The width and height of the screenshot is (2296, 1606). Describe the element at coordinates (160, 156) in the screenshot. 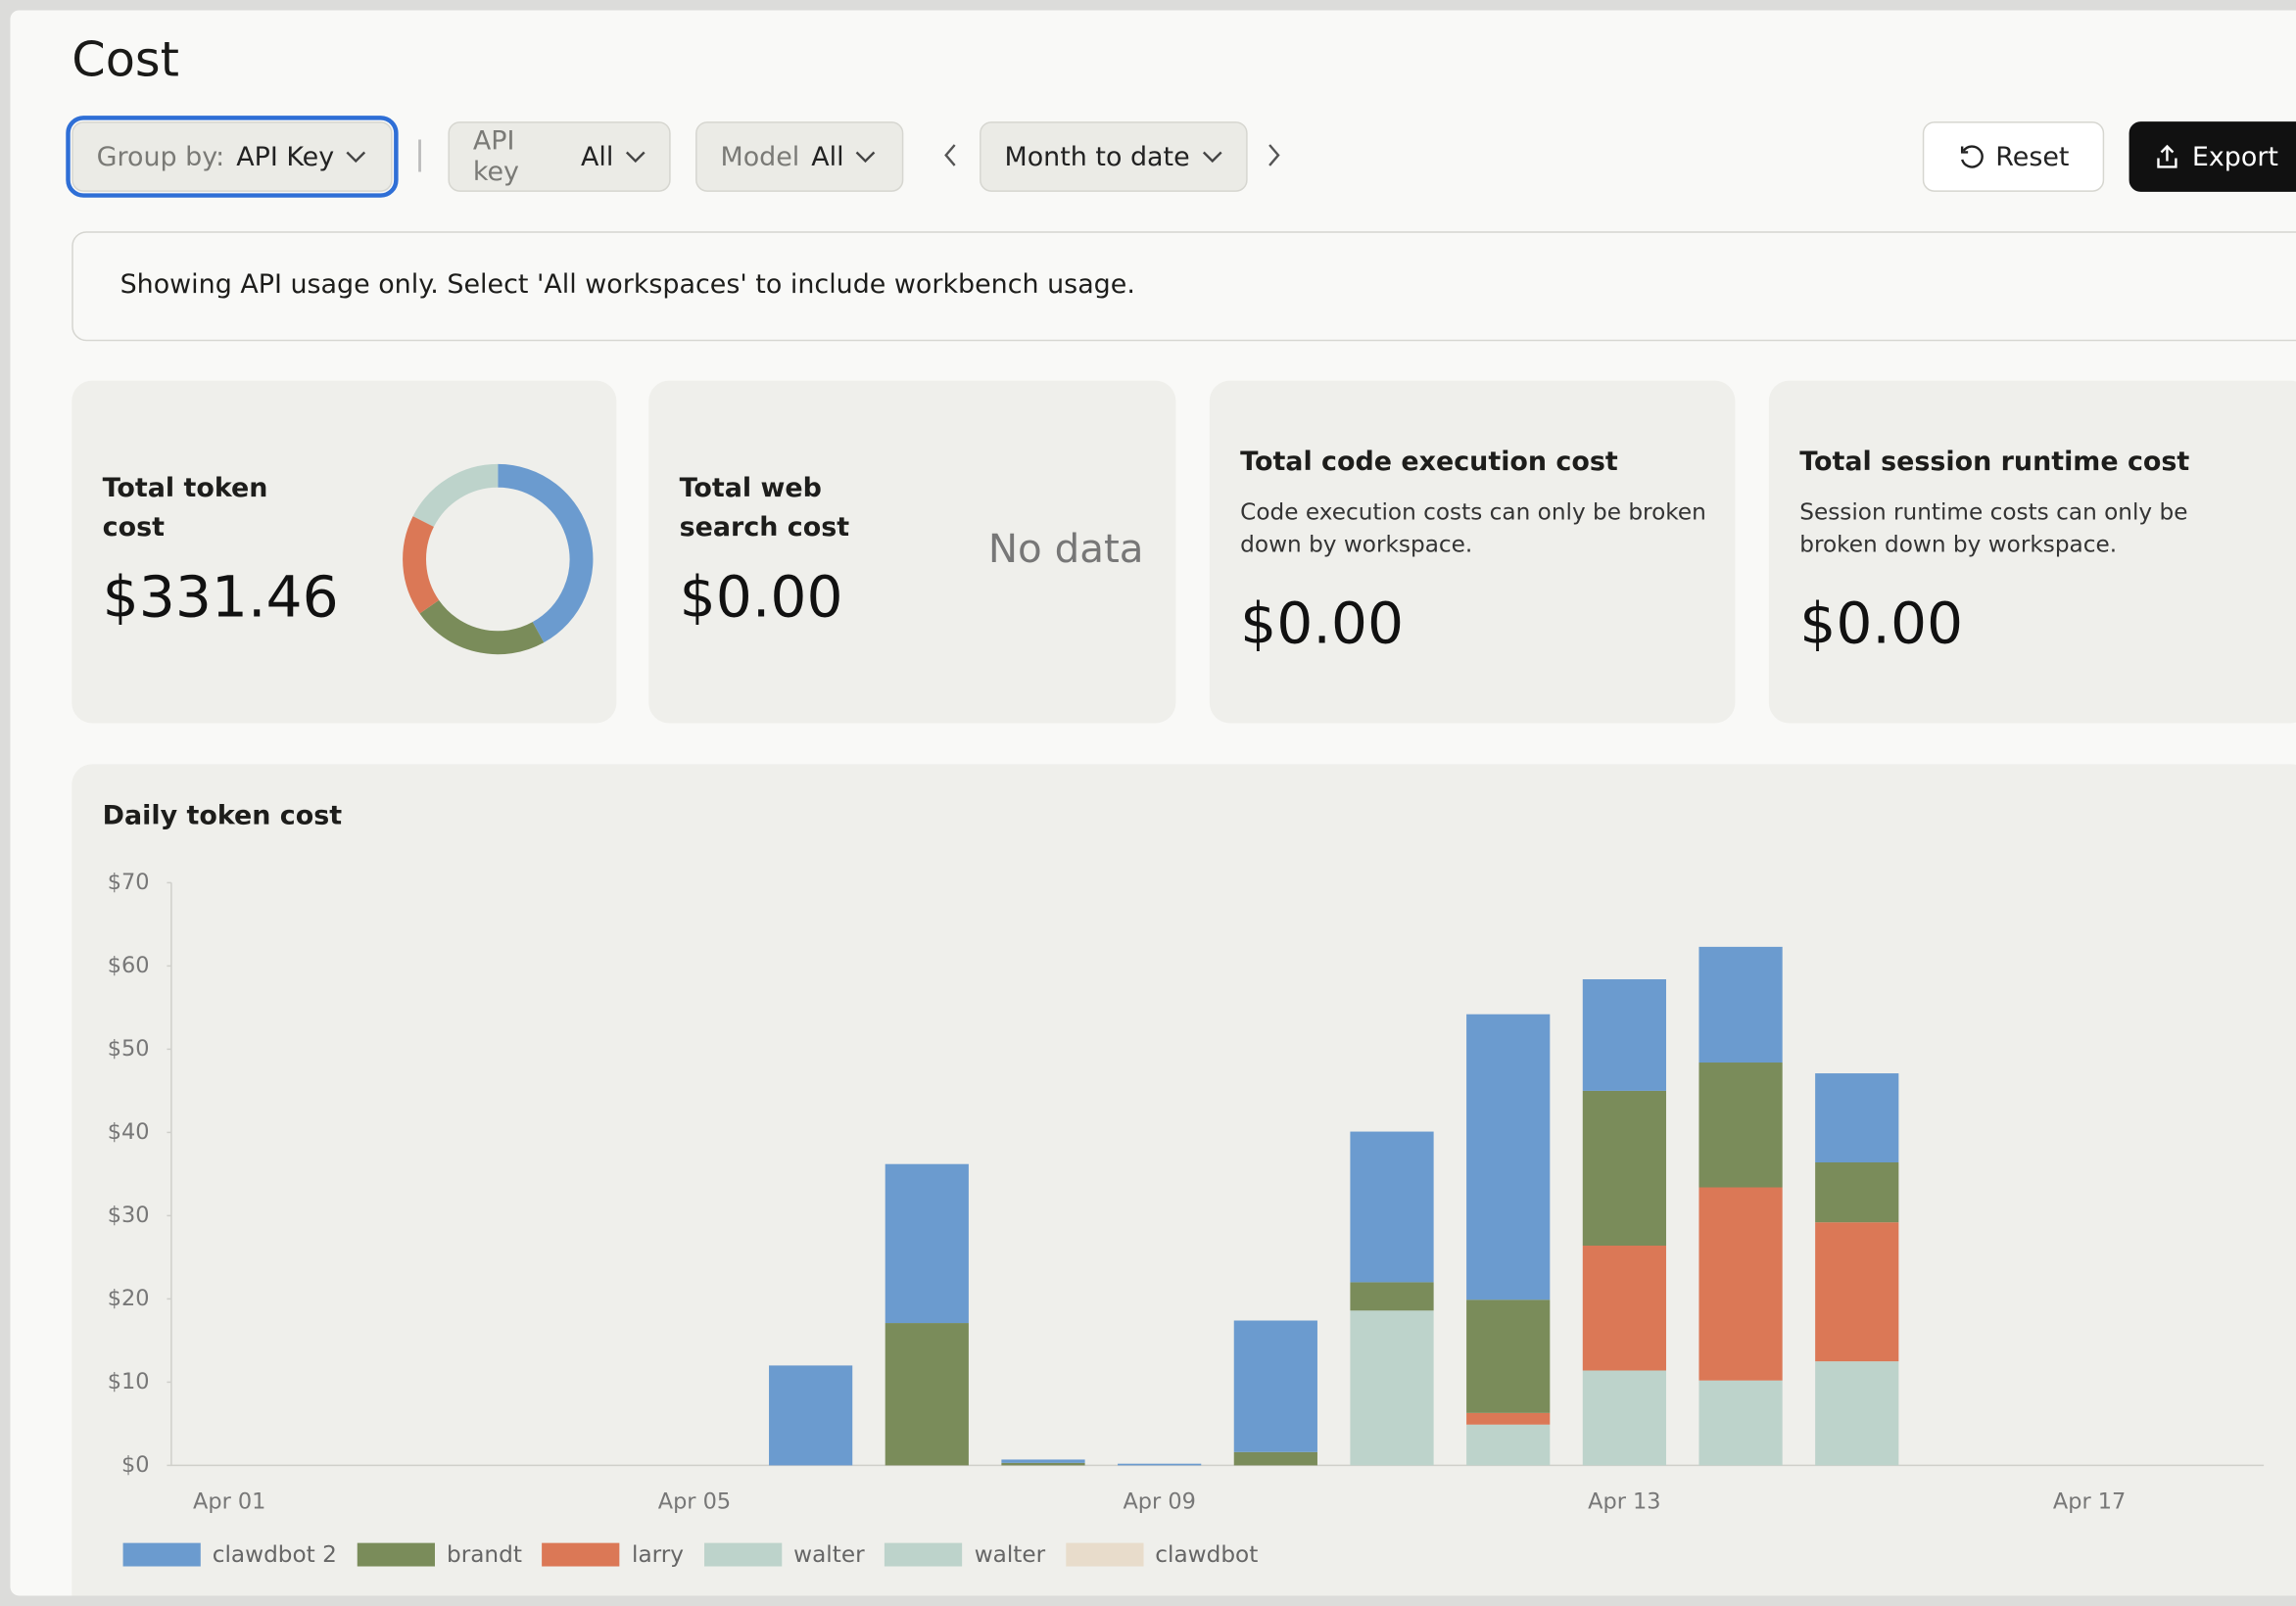

I see `label: Group by:` at that location.